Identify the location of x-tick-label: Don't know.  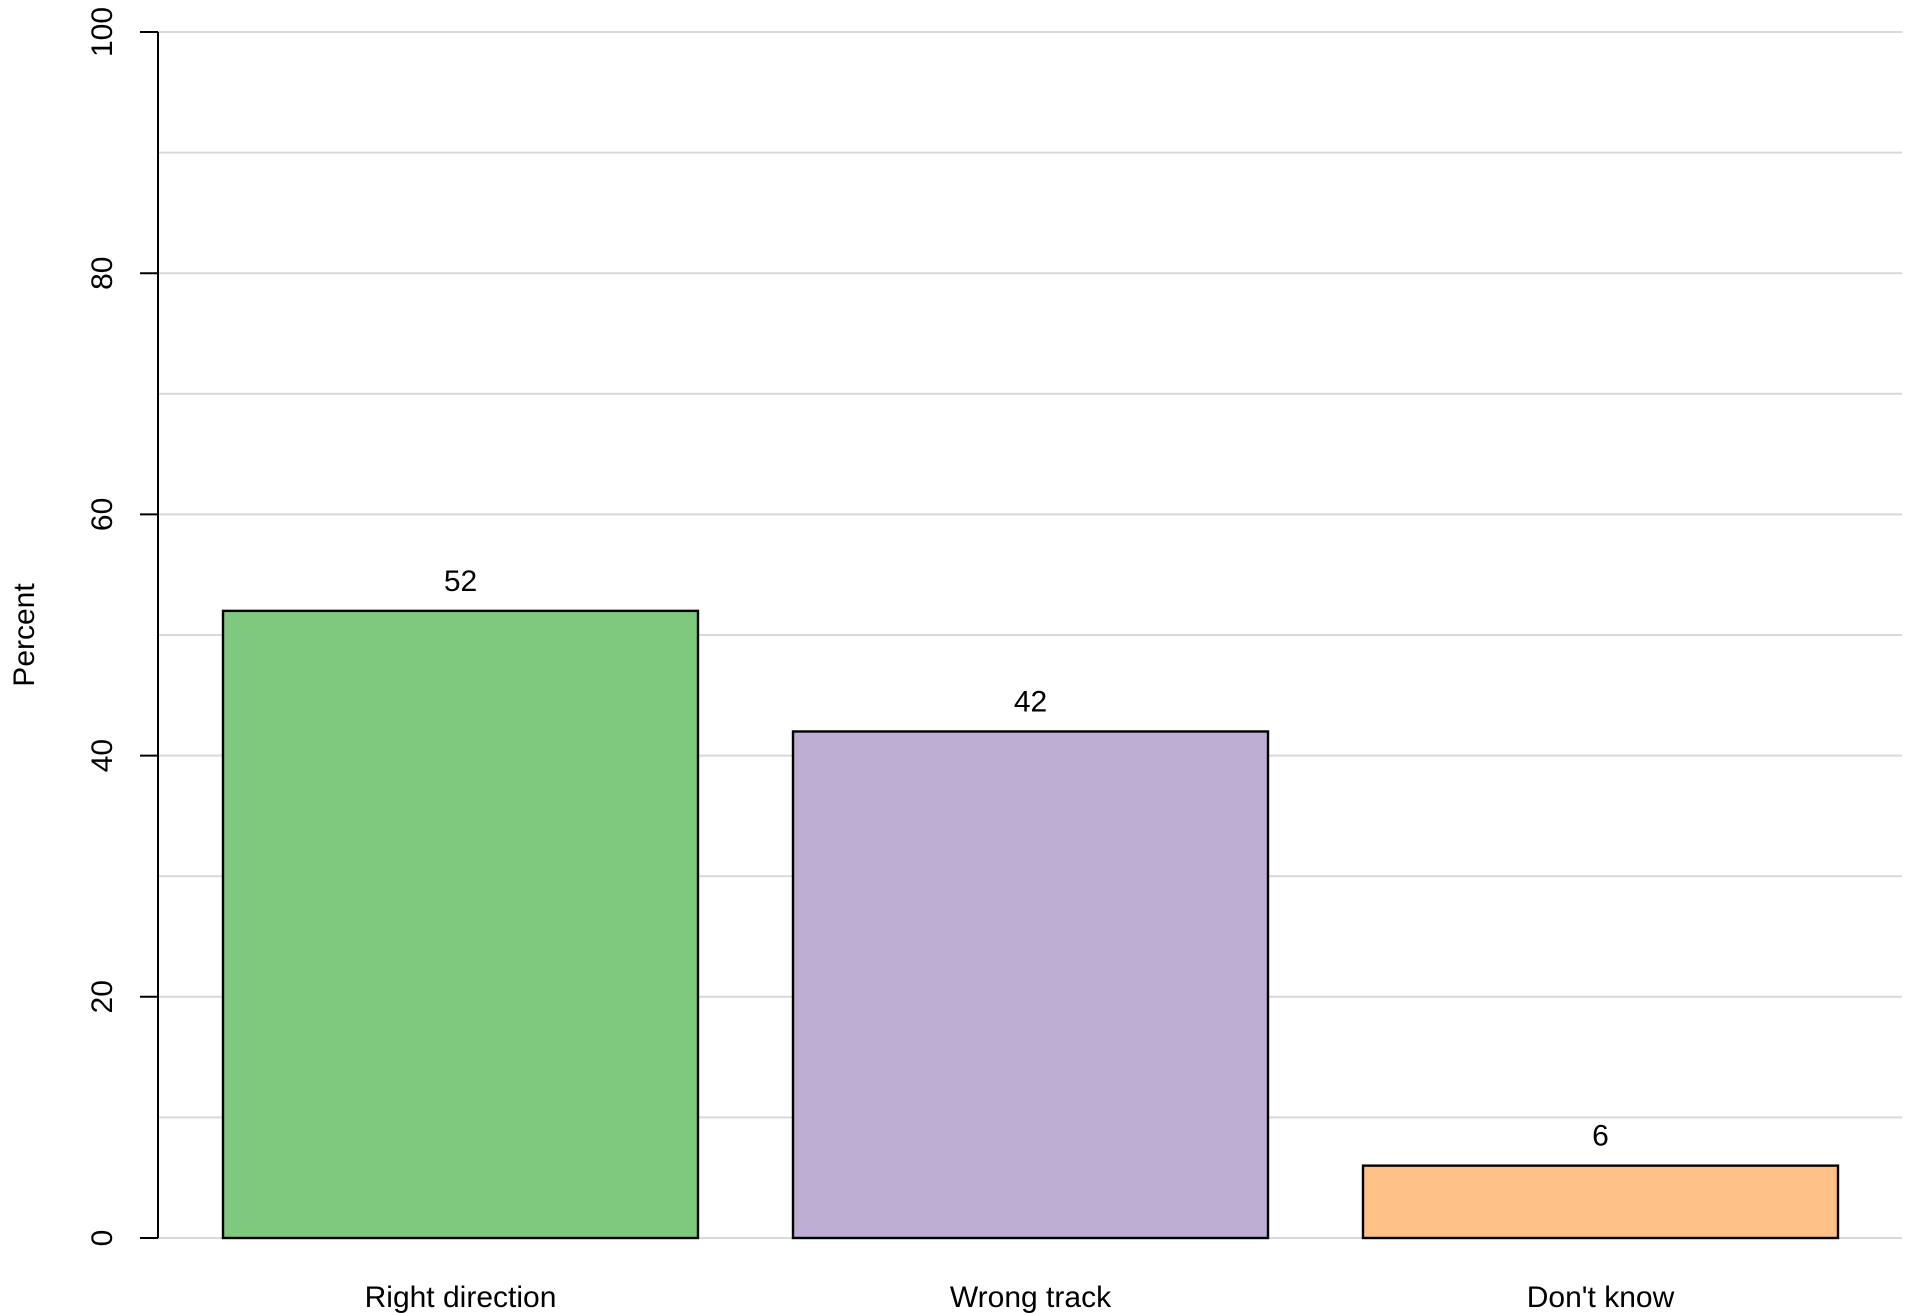
(1601, 1297).